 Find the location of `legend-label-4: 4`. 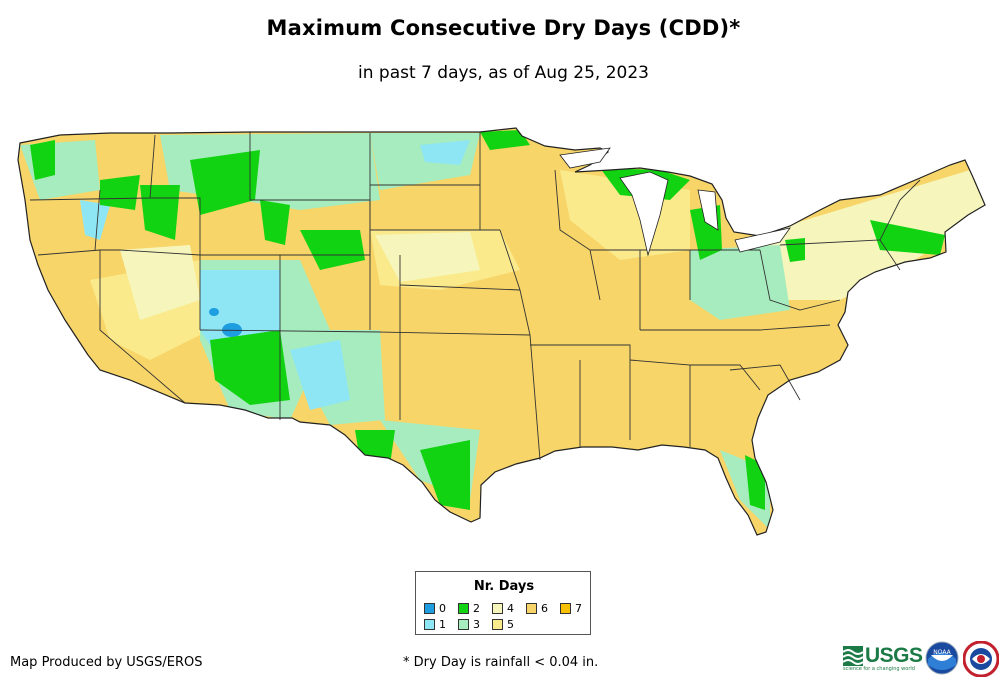

legend-label-4: 4 is located at coordinates (510, 608).